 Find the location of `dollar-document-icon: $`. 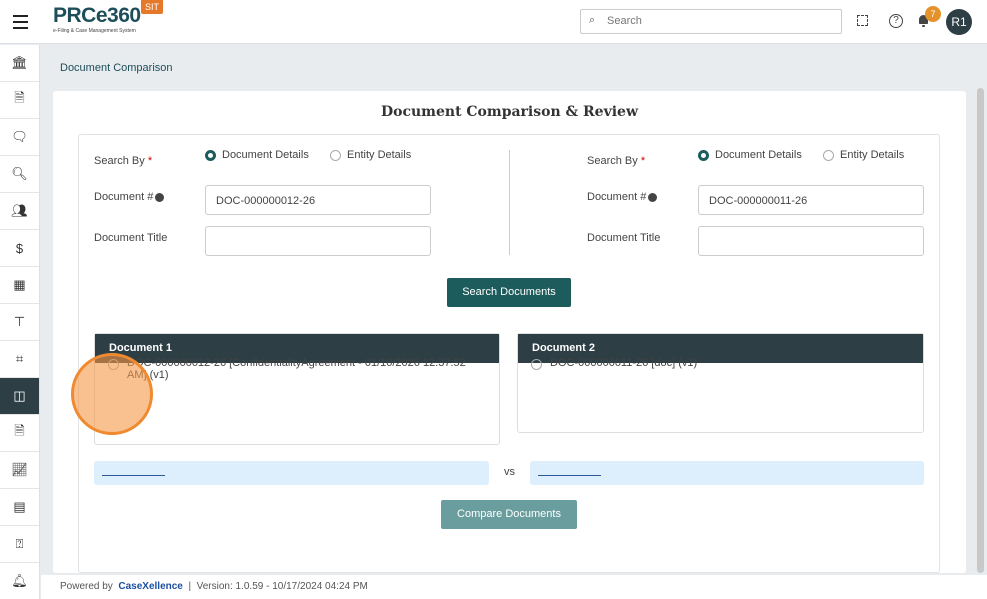

dollar-document-icon: $ is located at coordinates (19, 248).